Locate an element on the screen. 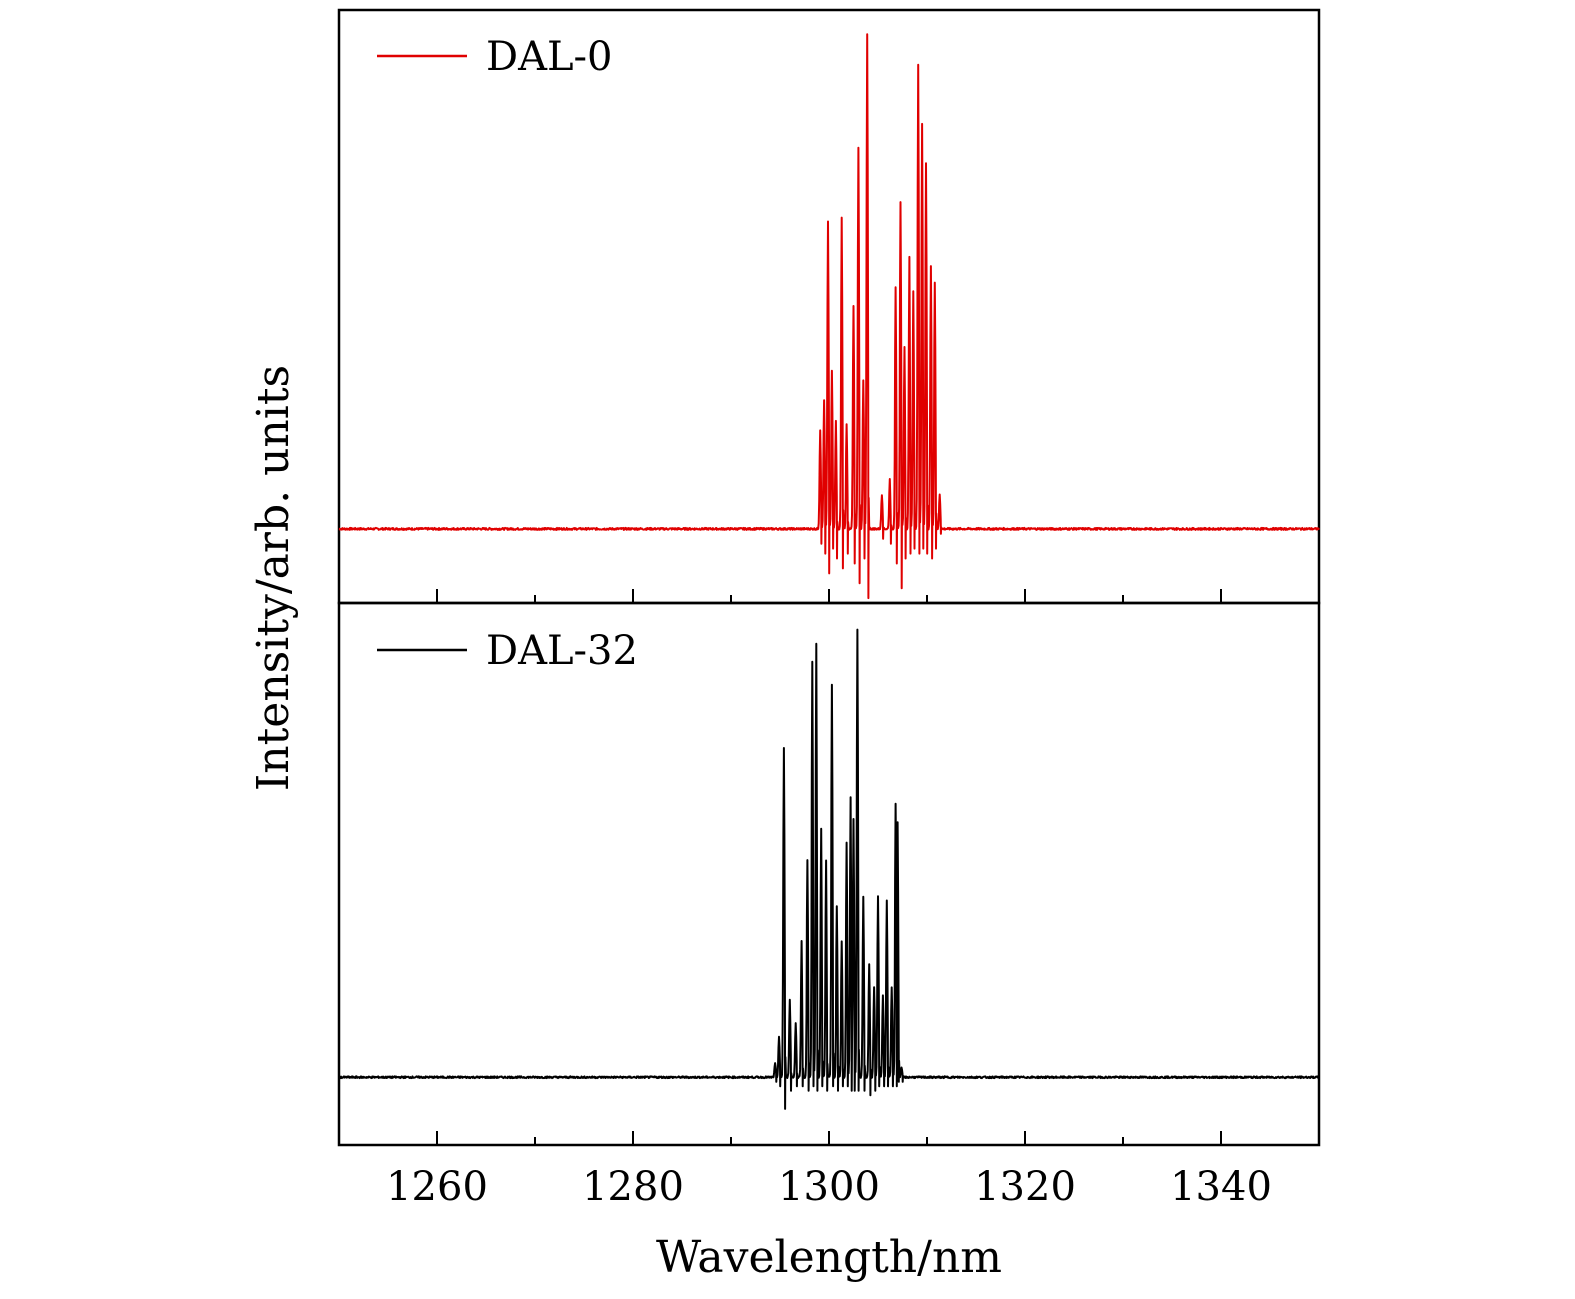 This screenshot has height=1299, width=1575. x-tick-labels: 1260 1280 1300 1320 1340 is located at coordinates (829, 1187).